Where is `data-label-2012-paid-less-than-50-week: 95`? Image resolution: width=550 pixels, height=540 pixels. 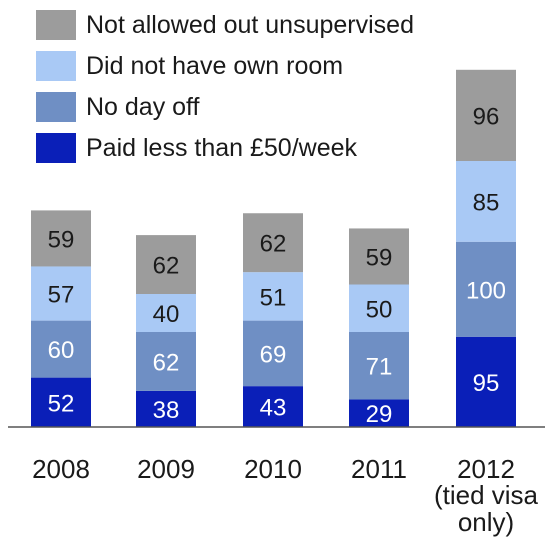
data-label-2012-paid-less-than-50-week: 95 is located at coordinates (486, 383).